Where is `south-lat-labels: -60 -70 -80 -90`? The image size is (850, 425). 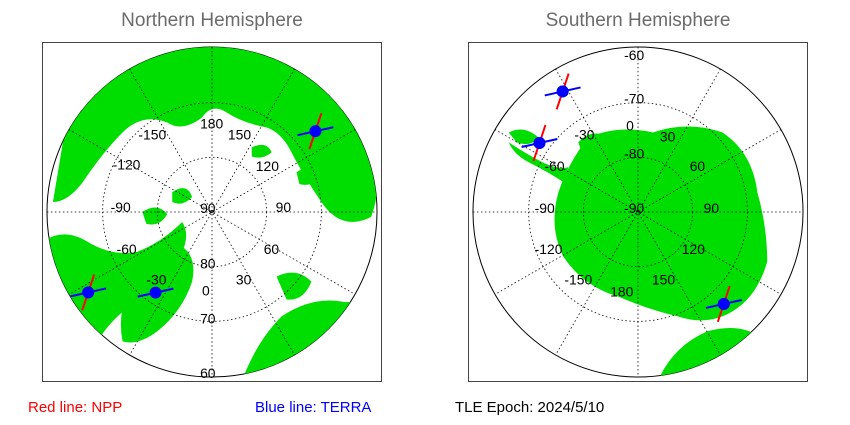 south-lat-labels: -60 -70 -80 -90 is located at coordinates (634, 131).